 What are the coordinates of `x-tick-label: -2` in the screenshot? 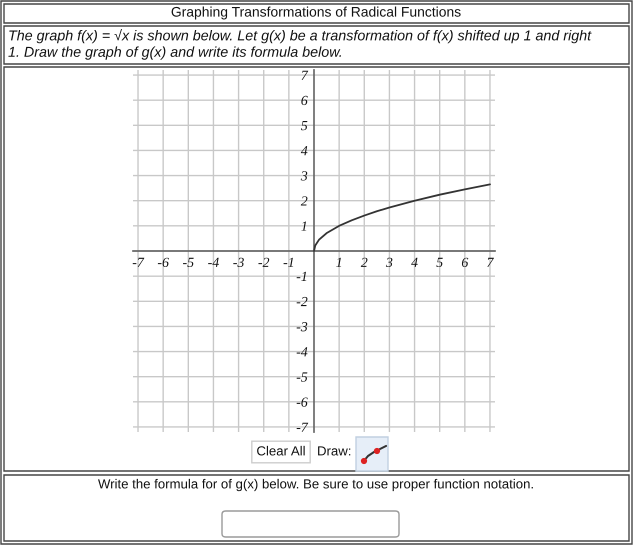 It's located at (264, 262).